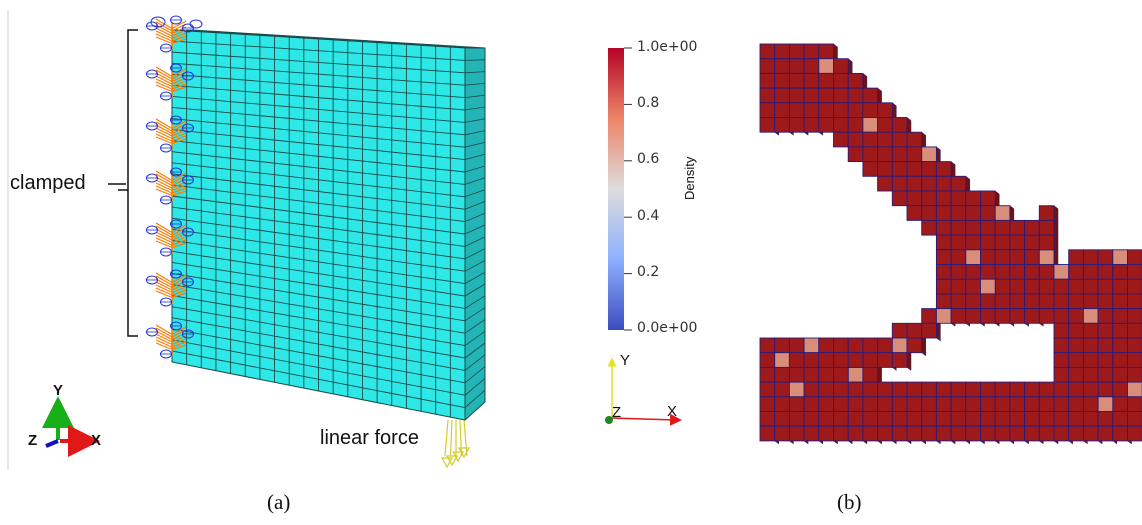 The image size is (1142, 525). What do you see at coordinates (620, 189) in the screenshot?
I see `colorbar` at bounding box center [620, 189].